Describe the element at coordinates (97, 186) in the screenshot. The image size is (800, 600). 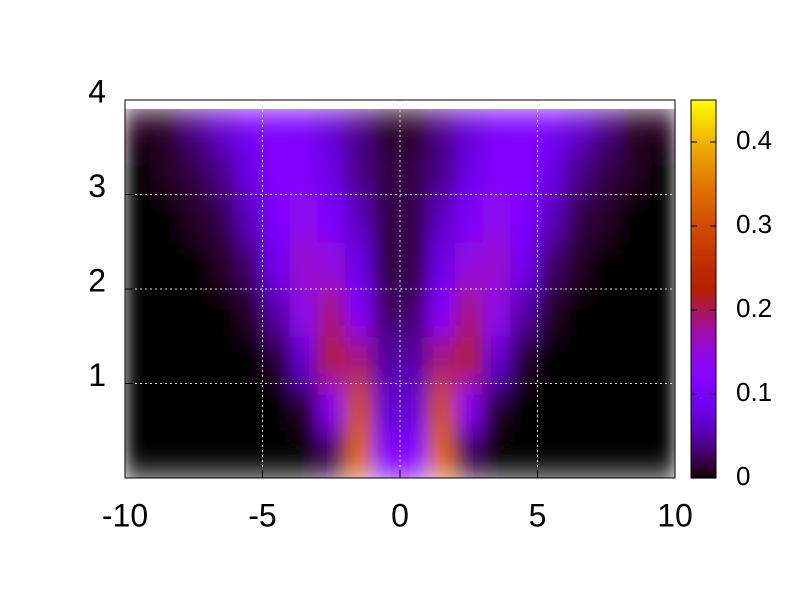
I see `y-tick-label: 3` at that location.